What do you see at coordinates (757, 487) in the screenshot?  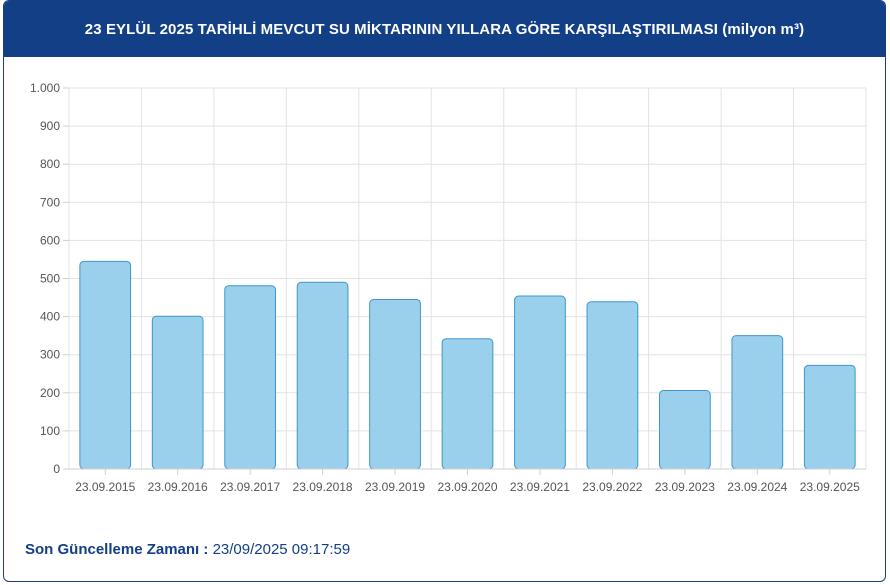 I see `x-tick-label: 23.09.2024` at bounding box center [757, 487].